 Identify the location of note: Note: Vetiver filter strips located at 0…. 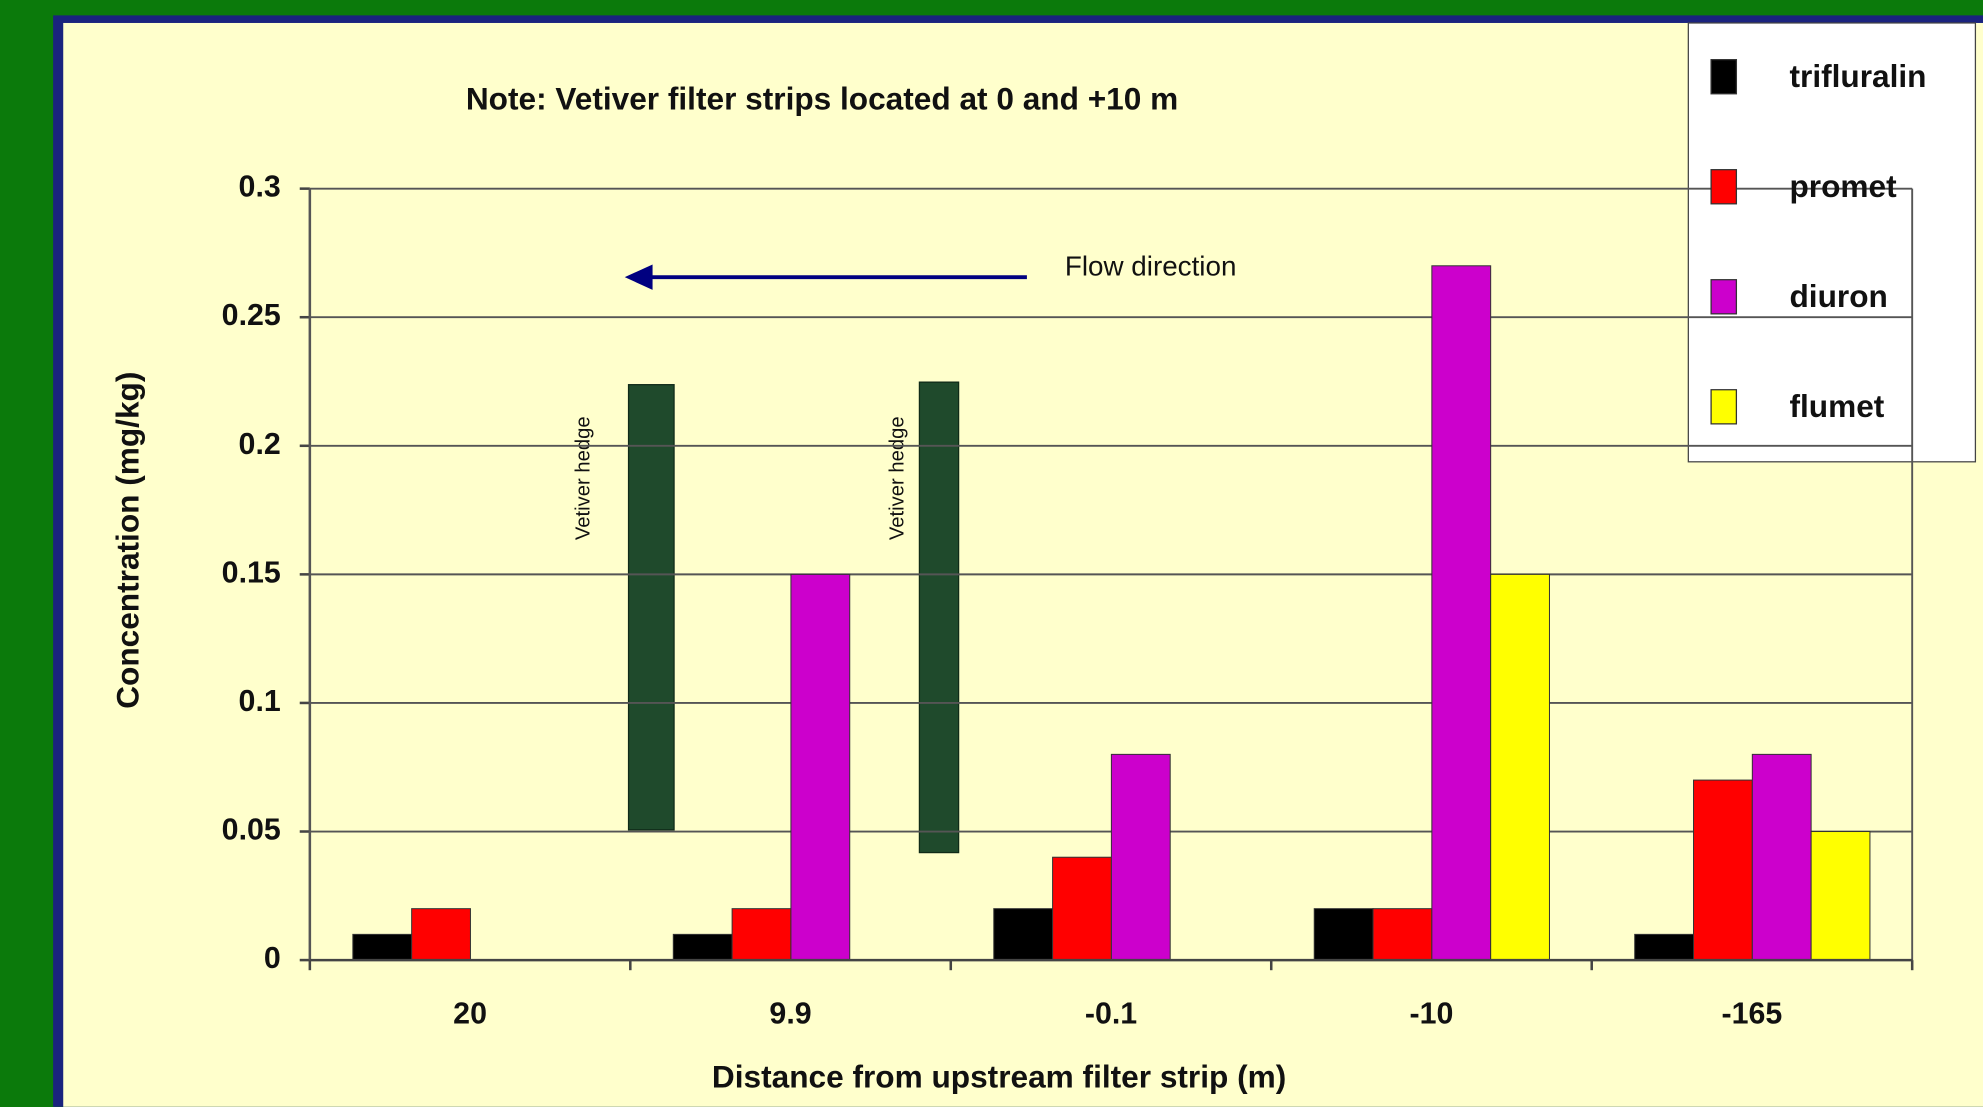
(822, 99).